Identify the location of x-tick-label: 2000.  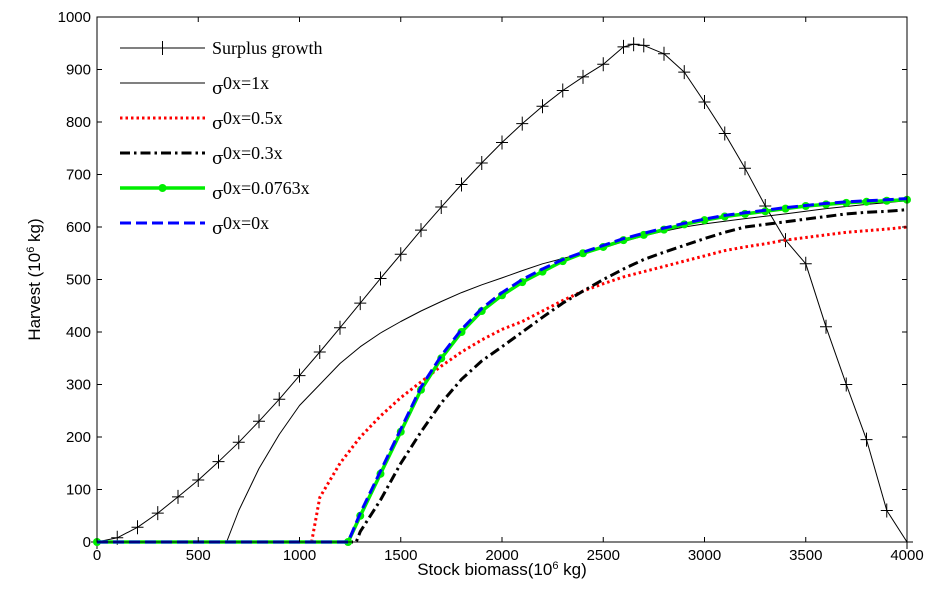
(501, 555).